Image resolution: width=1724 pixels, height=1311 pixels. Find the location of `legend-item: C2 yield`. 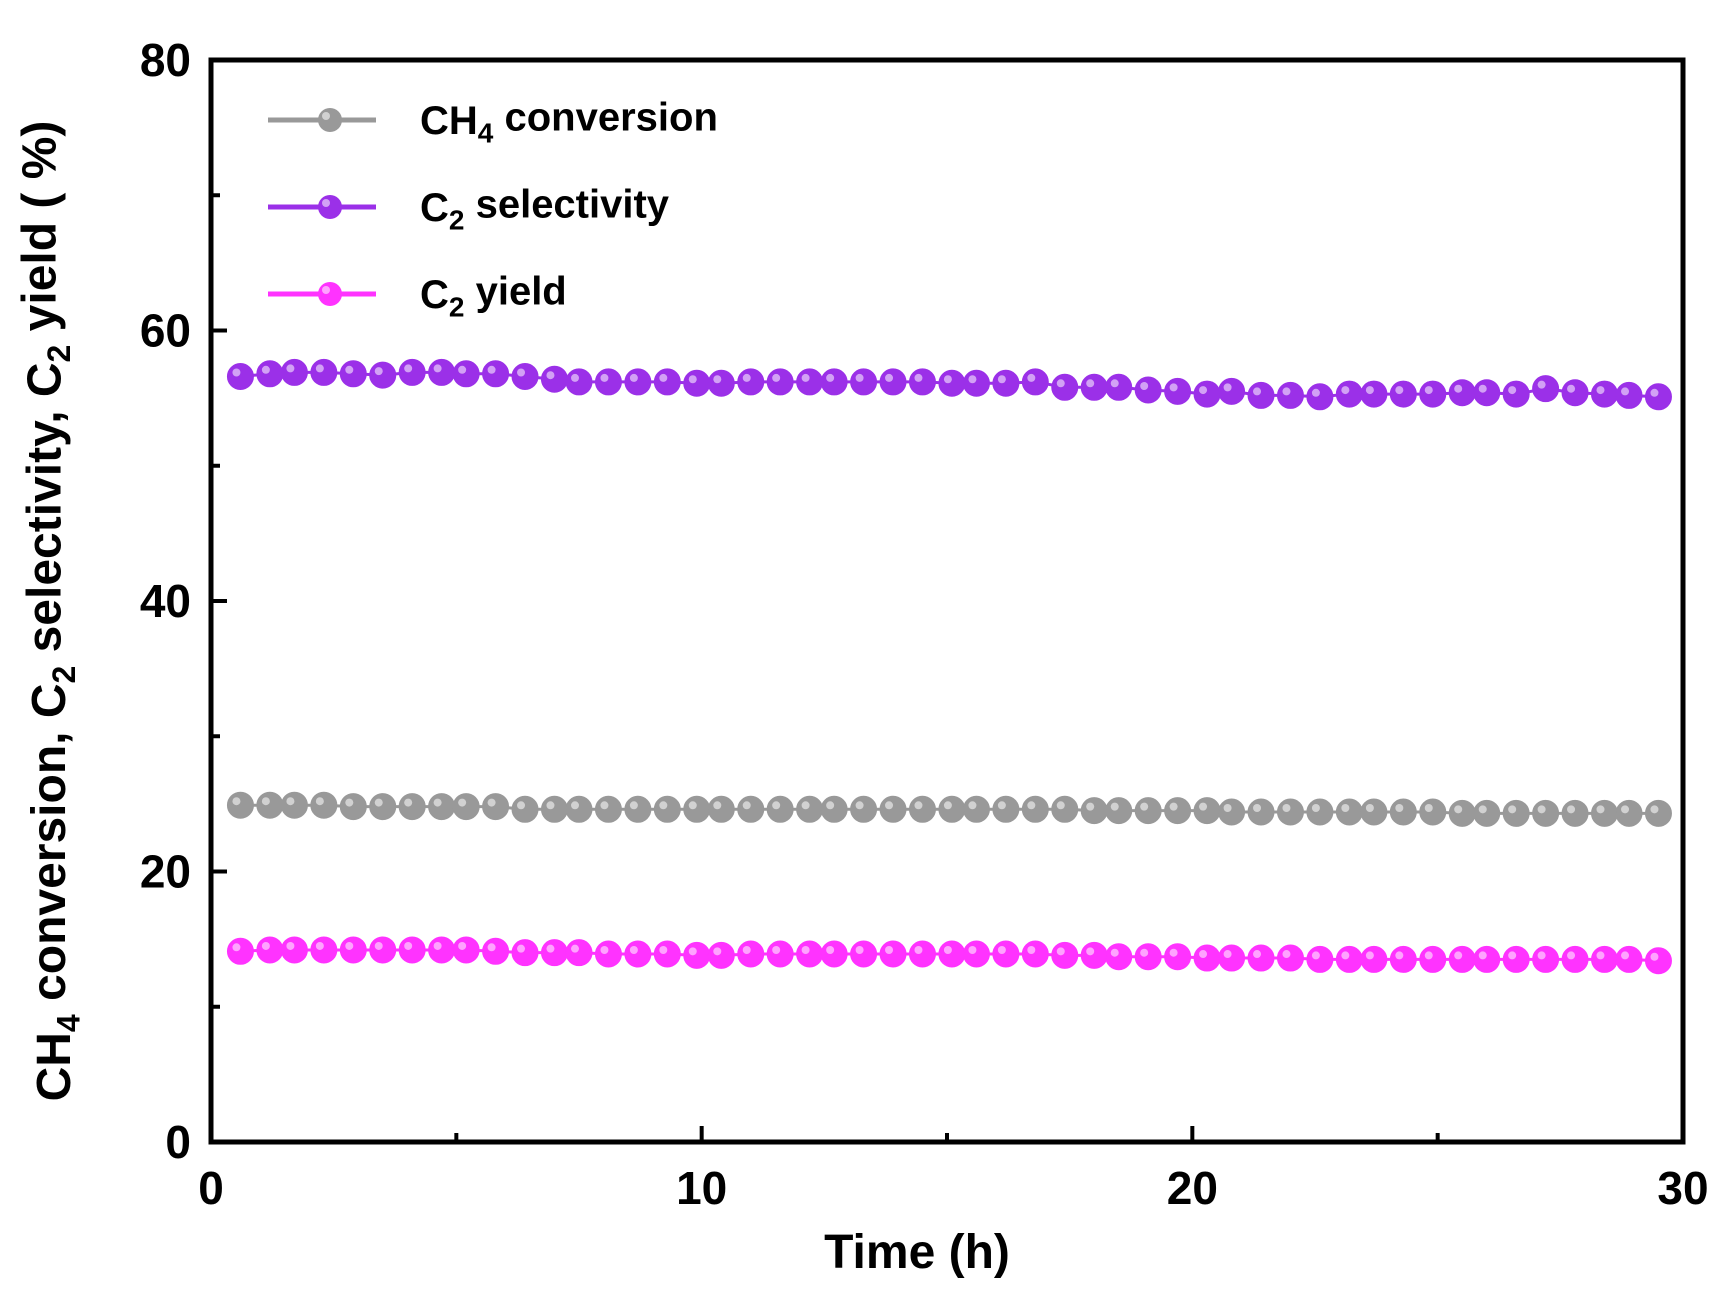

legend-item: C2 yield is located at coordinates (417, 295).